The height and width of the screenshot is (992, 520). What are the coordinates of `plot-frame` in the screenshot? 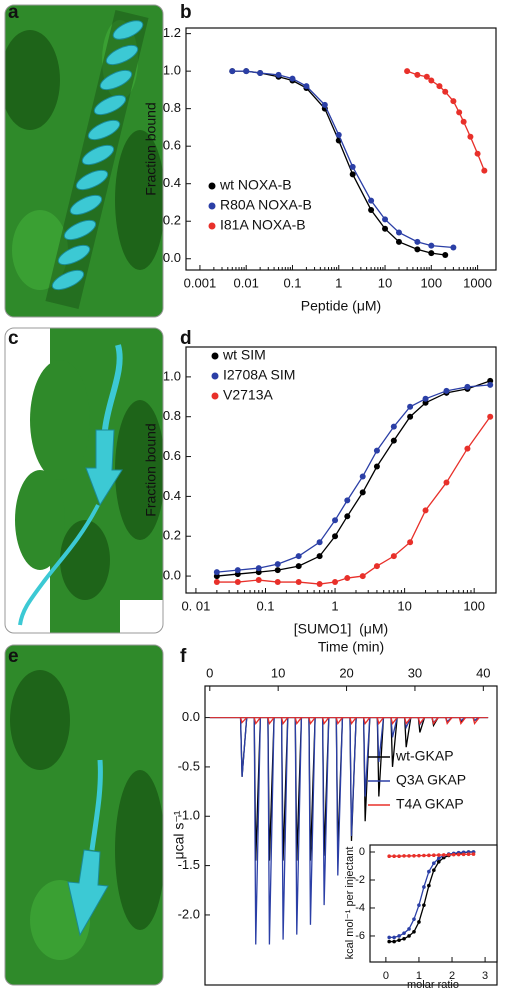 It's located at (341, 149).